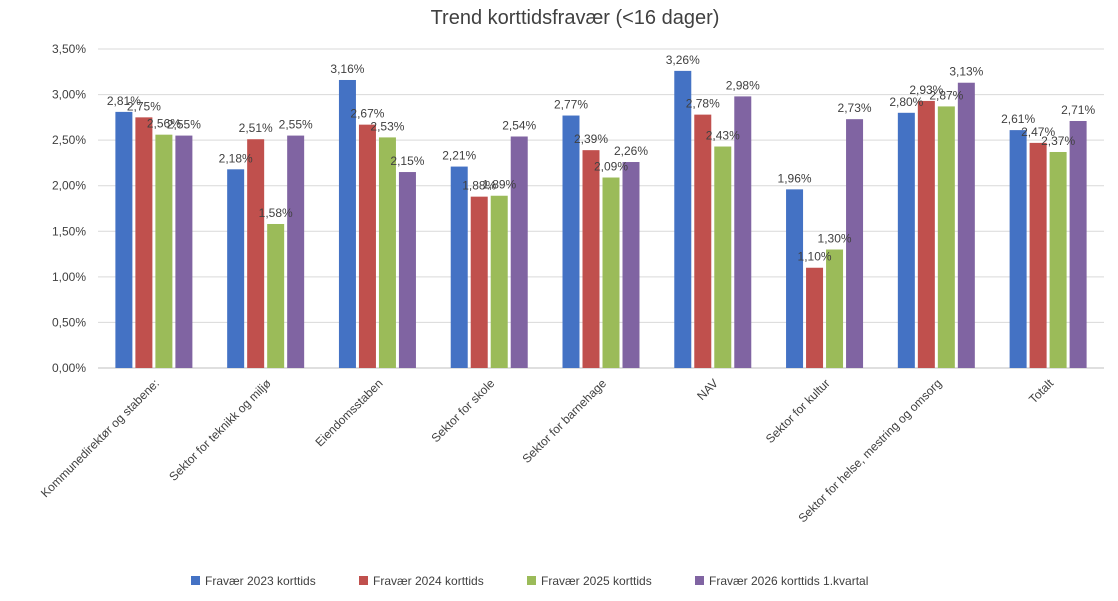  Describe the element at coordinates (596, 581) in the screenshot. I see `legend-label: Fravær 2025 korttids` at that location.